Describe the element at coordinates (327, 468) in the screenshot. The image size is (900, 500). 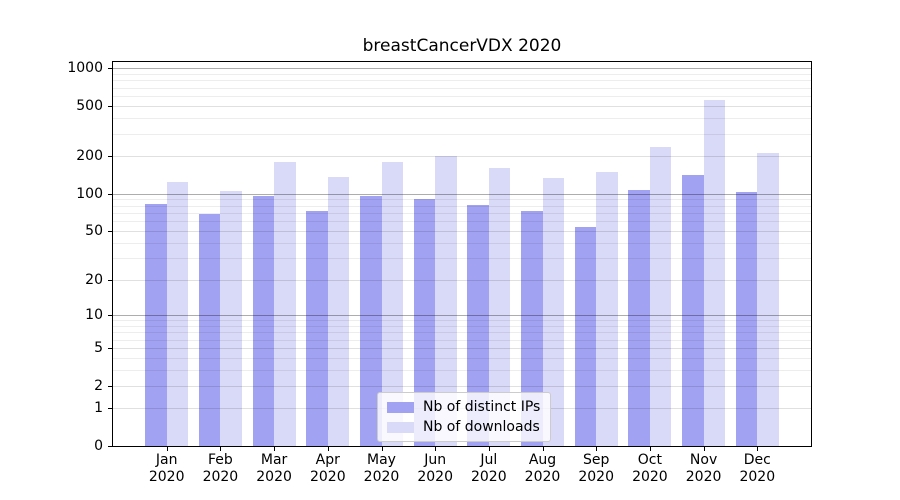
I see `x-tick-label-apr: Apr 2020` at that location.